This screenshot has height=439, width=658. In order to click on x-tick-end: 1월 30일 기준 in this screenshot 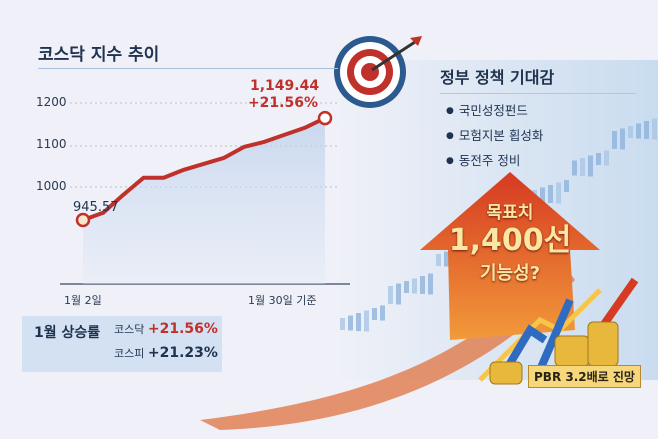, I will do `click(282, 300)`.